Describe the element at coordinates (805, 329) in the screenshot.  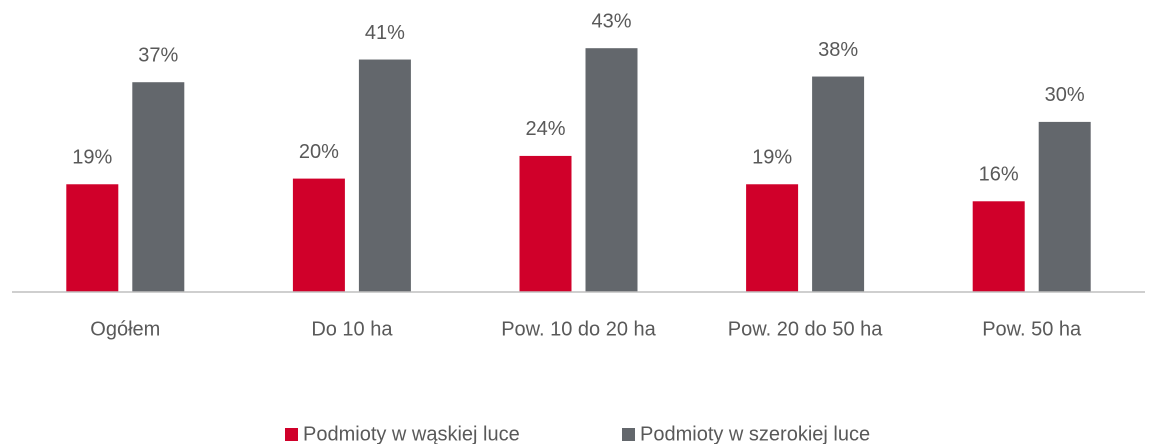
I see `x-tick-label: Pow. 20 do 50 ha` at that location.